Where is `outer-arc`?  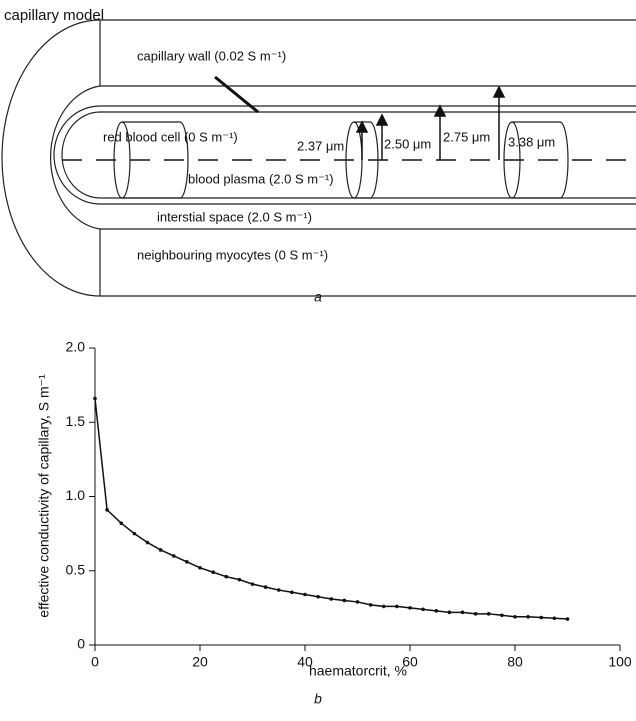
outer-arc is located at coordinates (51, 158).